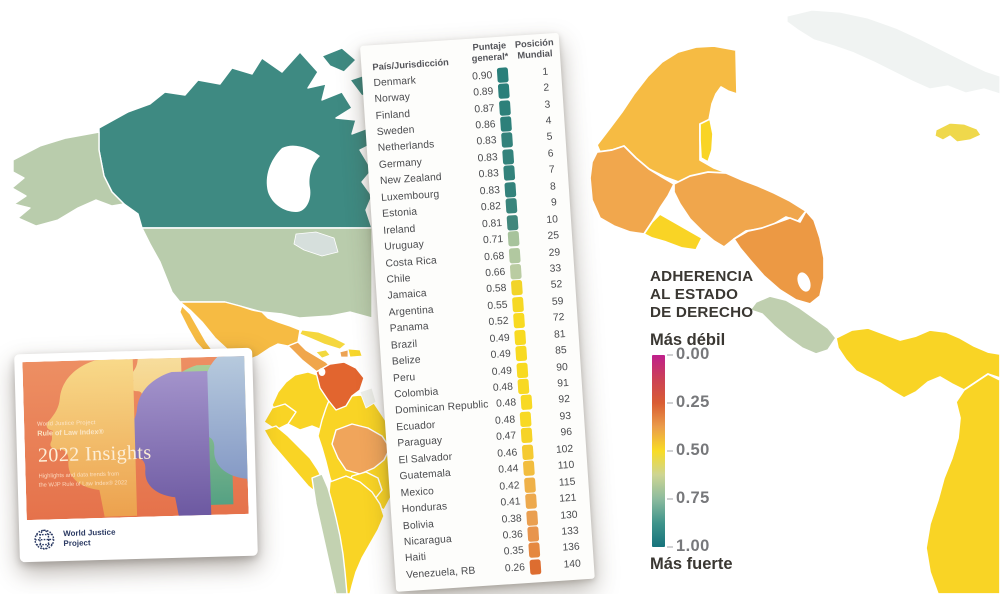  What do you see at coordinates (570, 531) in the screenshot?
I see `row-rank-value: 133` at bounding box center [570, 531].